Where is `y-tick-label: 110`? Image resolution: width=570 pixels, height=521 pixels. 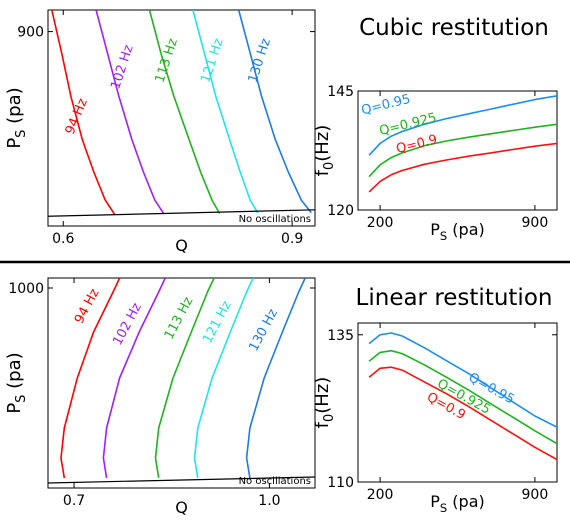
y-tick-label: 110 is located at coordinates (340, 483).